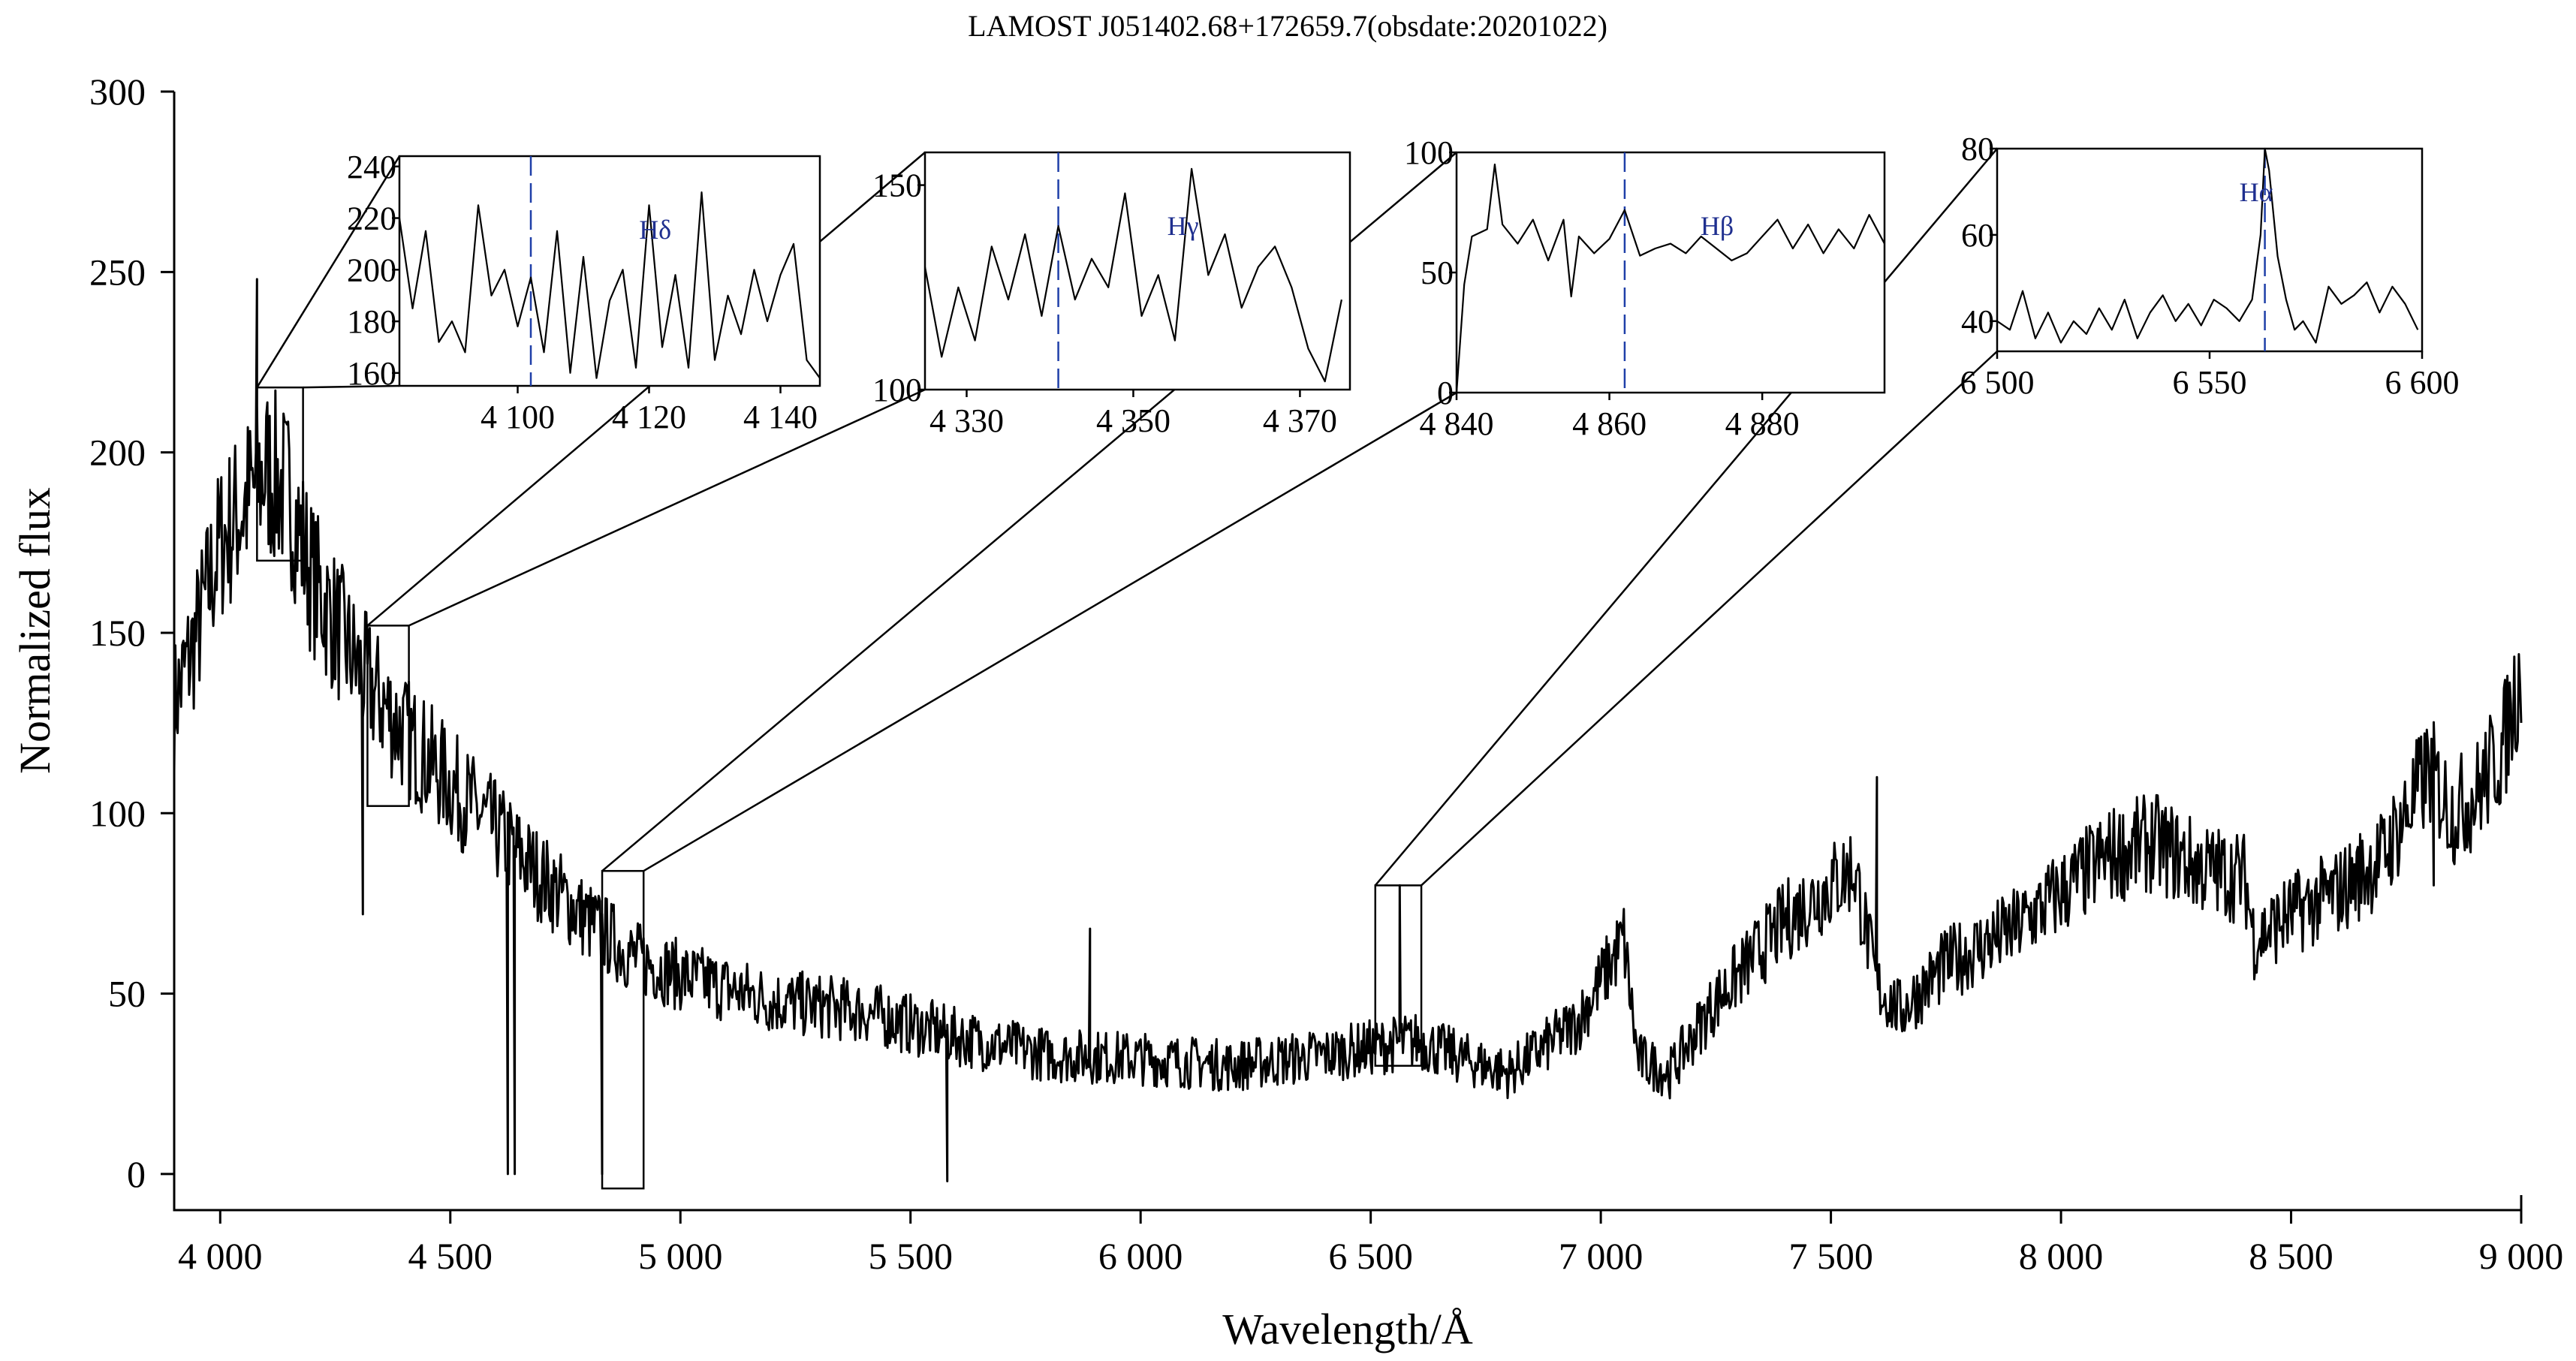 Image resolution: width=2576 pixels, height=1361 pixels. I want to click on y-tick-label: 50, so click(127, 994).